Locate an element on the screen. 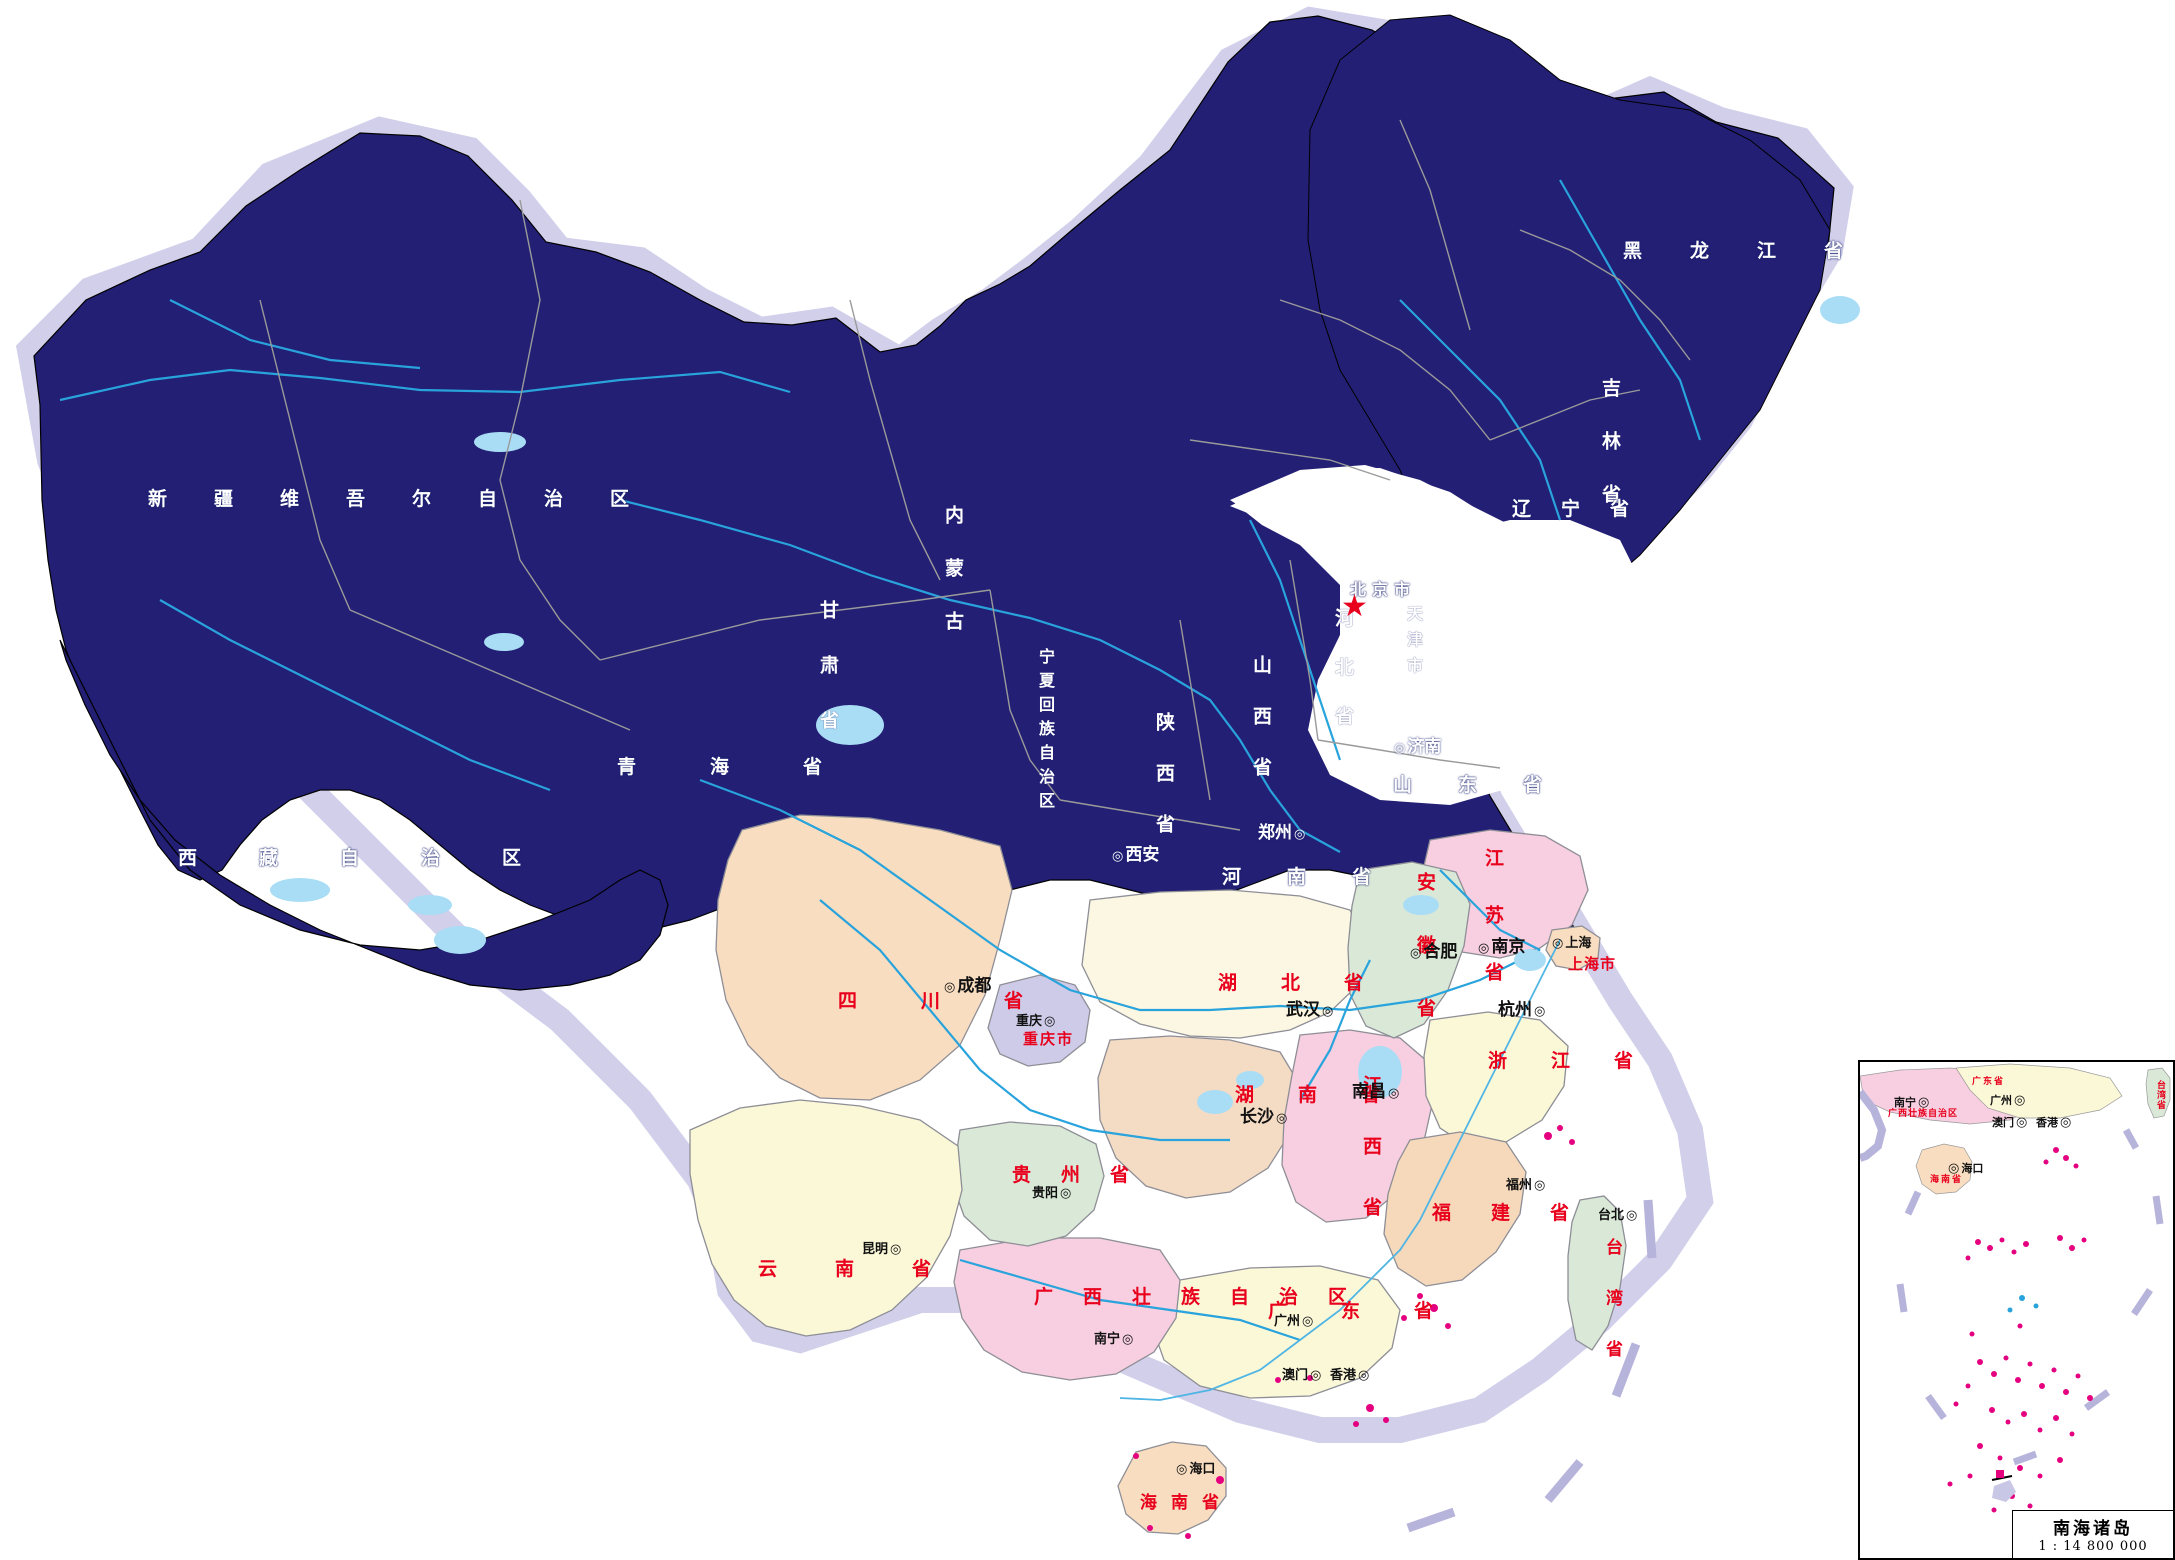 The image size is (2175, 1560). coastline is located at coordinates (1340, 1170).